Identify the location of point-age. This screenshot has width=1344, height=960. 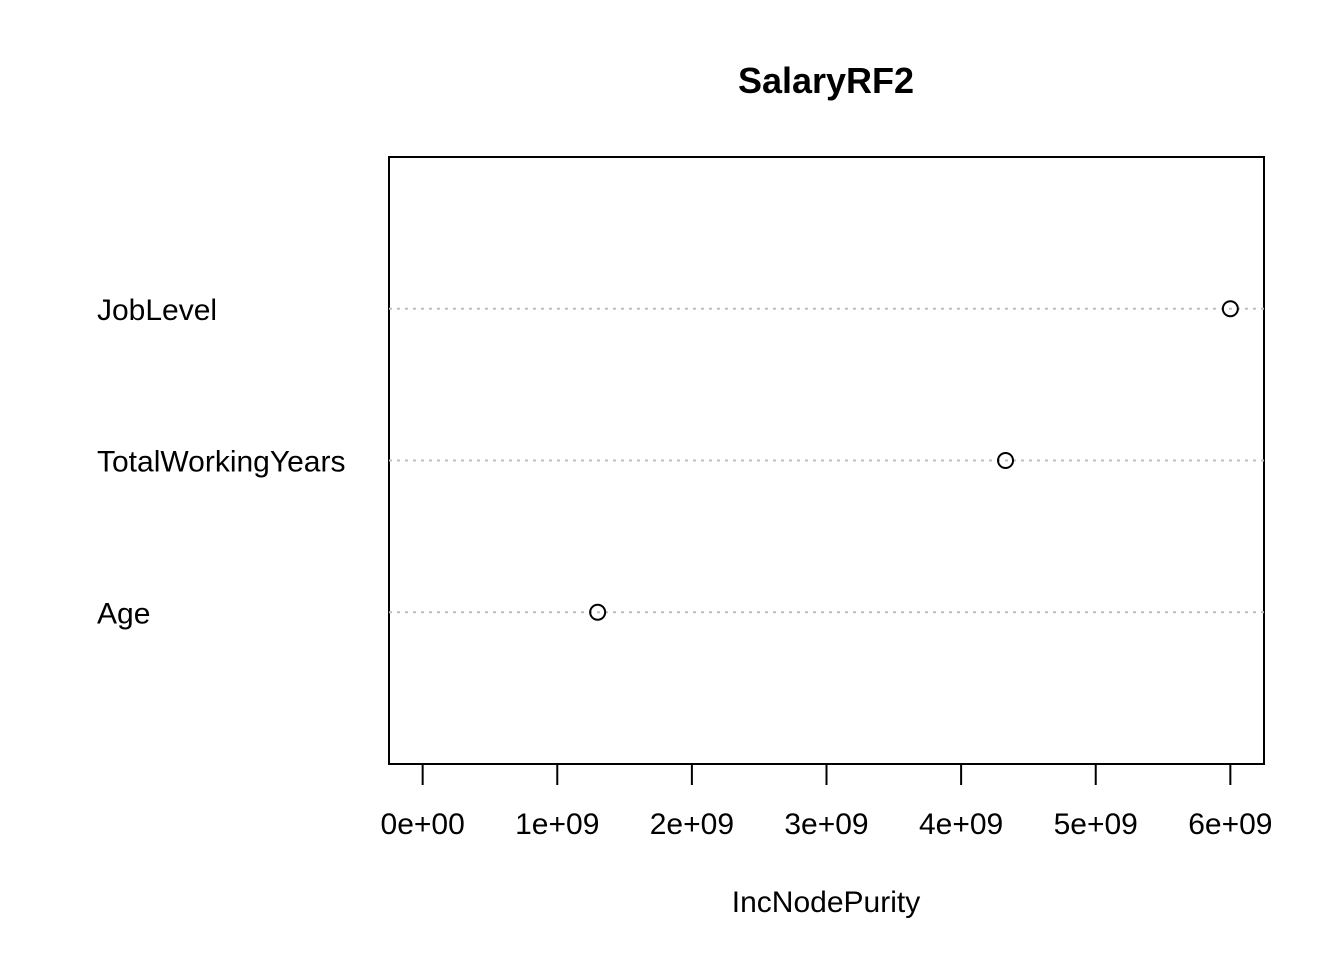
(598, 612).